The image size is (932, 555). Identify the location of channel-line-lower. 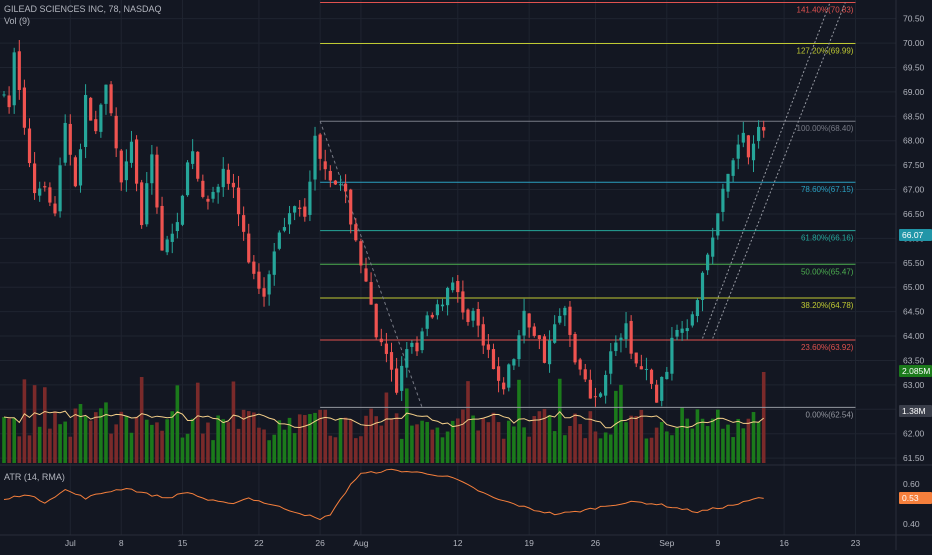
(779, 170).